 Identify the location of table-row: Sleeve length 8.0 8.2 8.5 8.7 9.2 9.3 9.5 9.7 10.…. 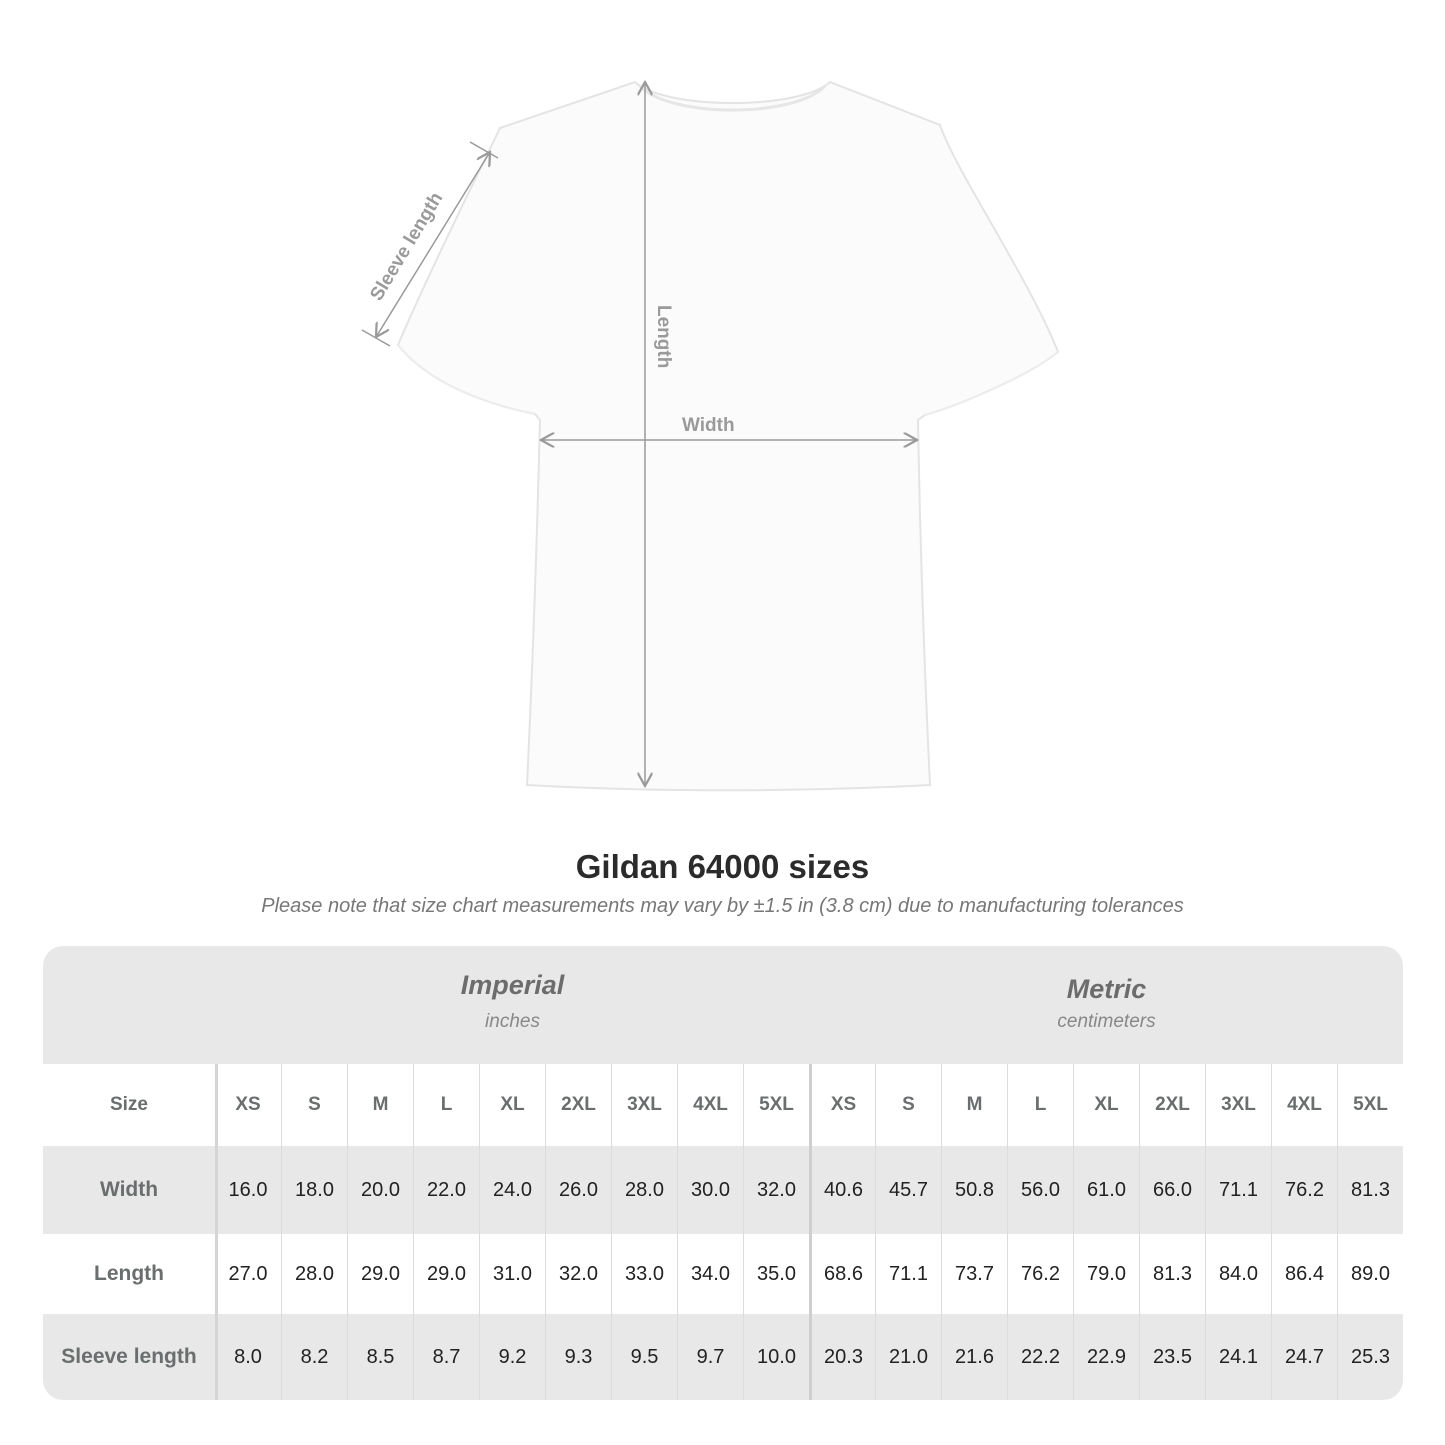
(723, 1357).